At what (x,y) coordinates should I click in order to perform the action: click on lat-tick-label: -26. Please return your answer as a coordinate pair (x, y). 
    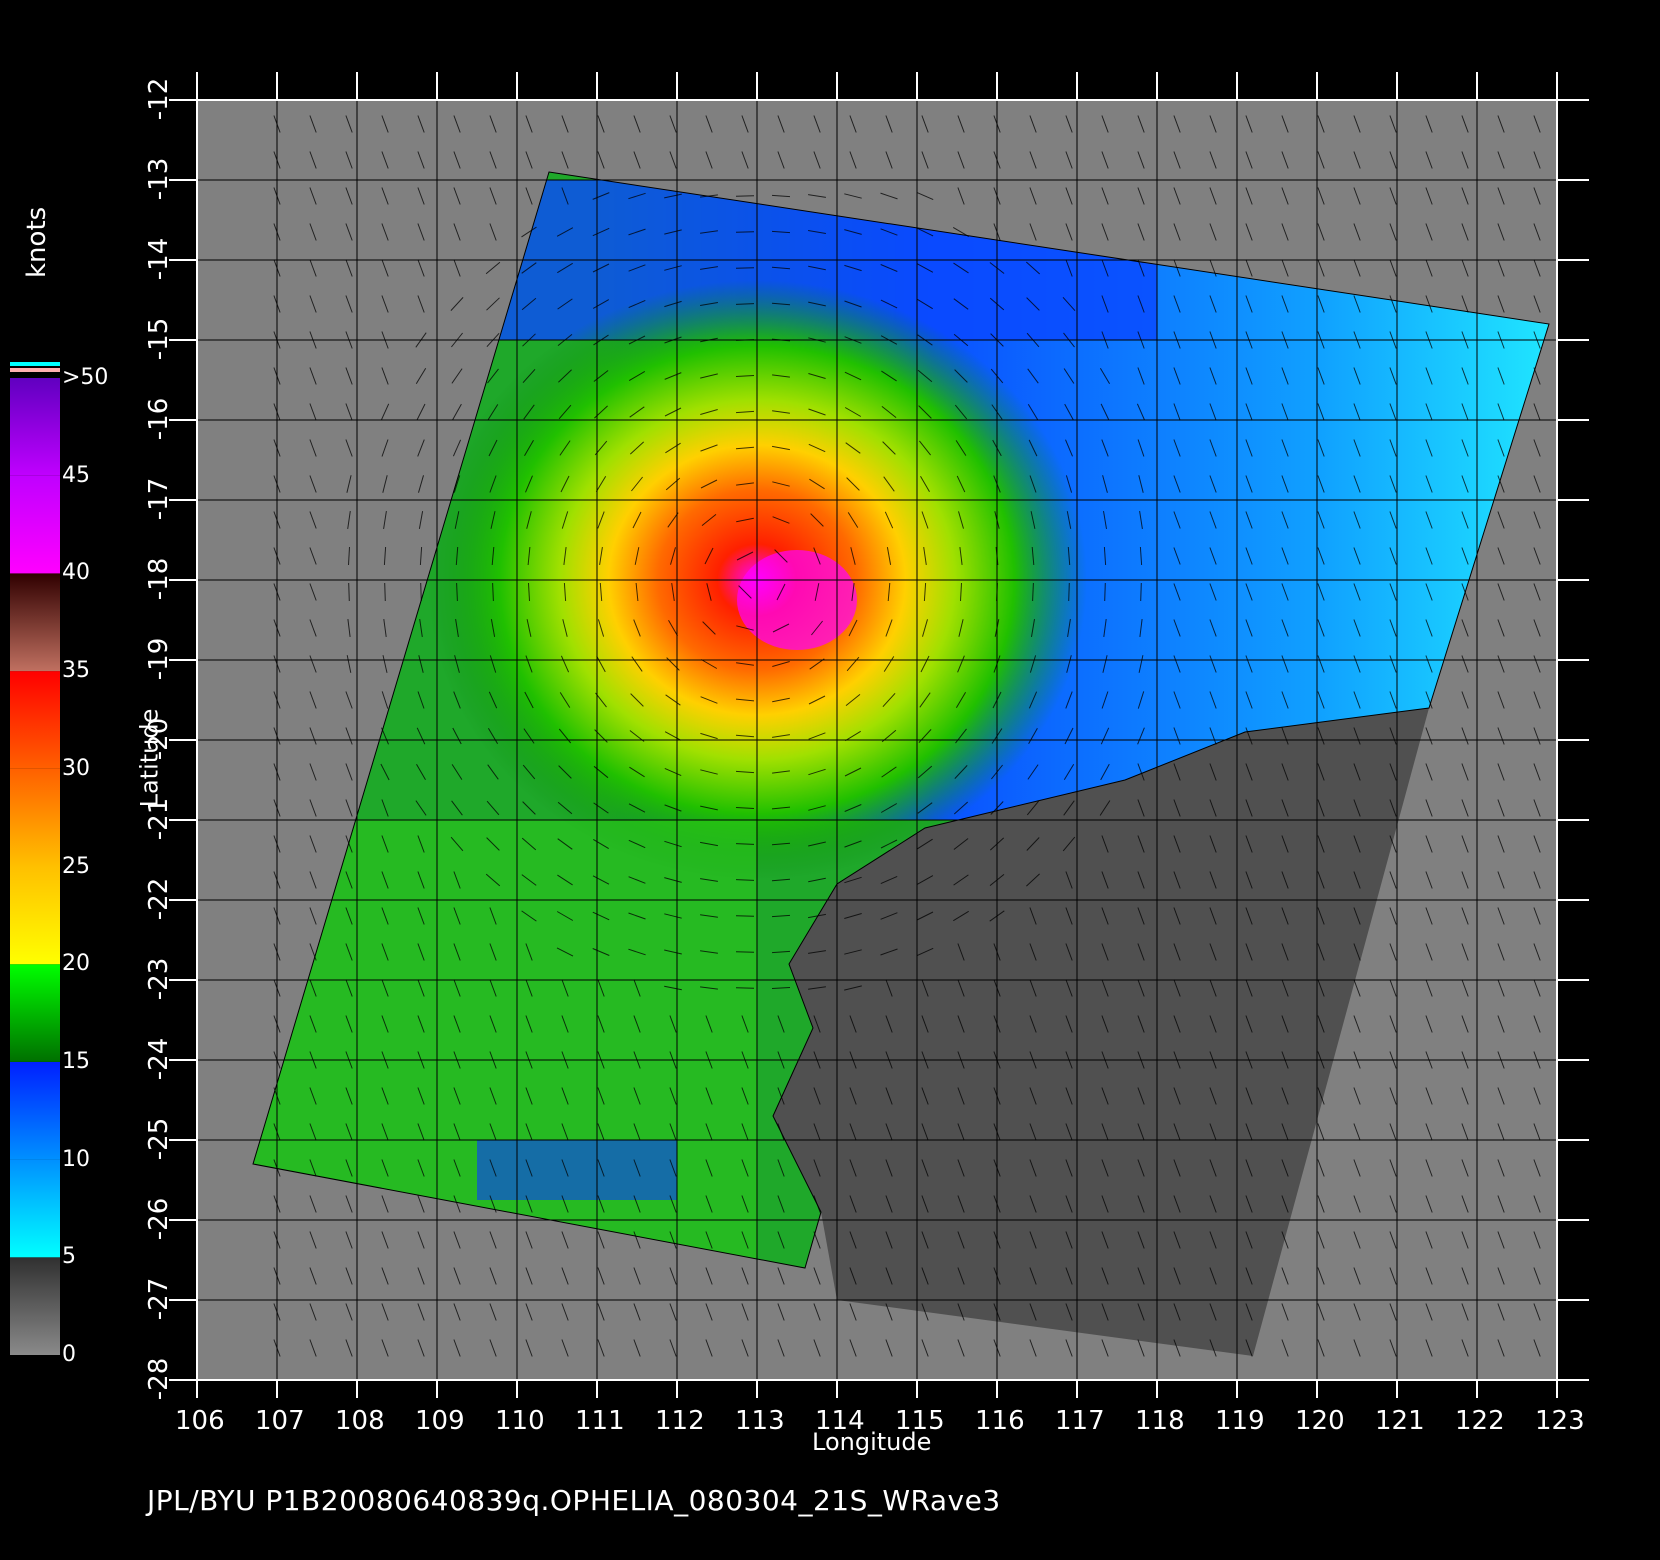
    Looking at the image, I should click on (159, 1219).